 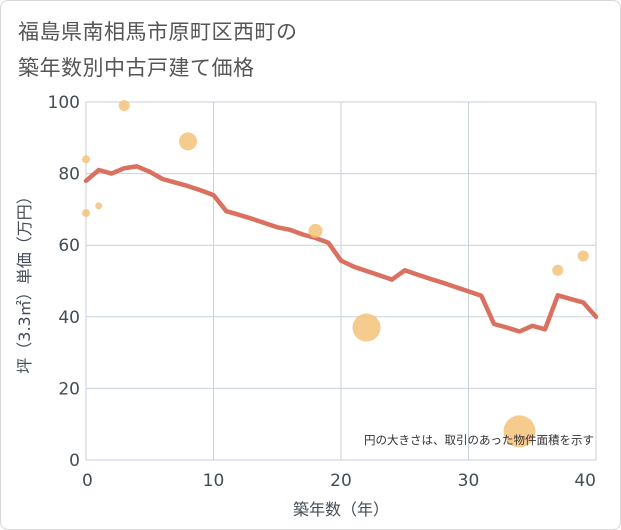 What do you see at coordinates (69, 318) in the screenshot?
I see `y-tick-label: 40` at bounding box center [69, 318].